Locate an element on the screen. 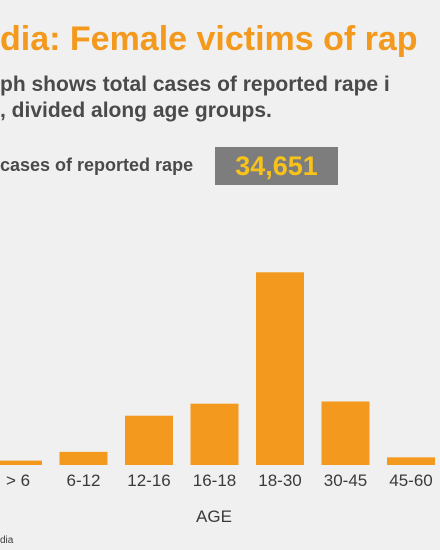  x-tick-label: 45-60 is located at coordinates (410, 480).